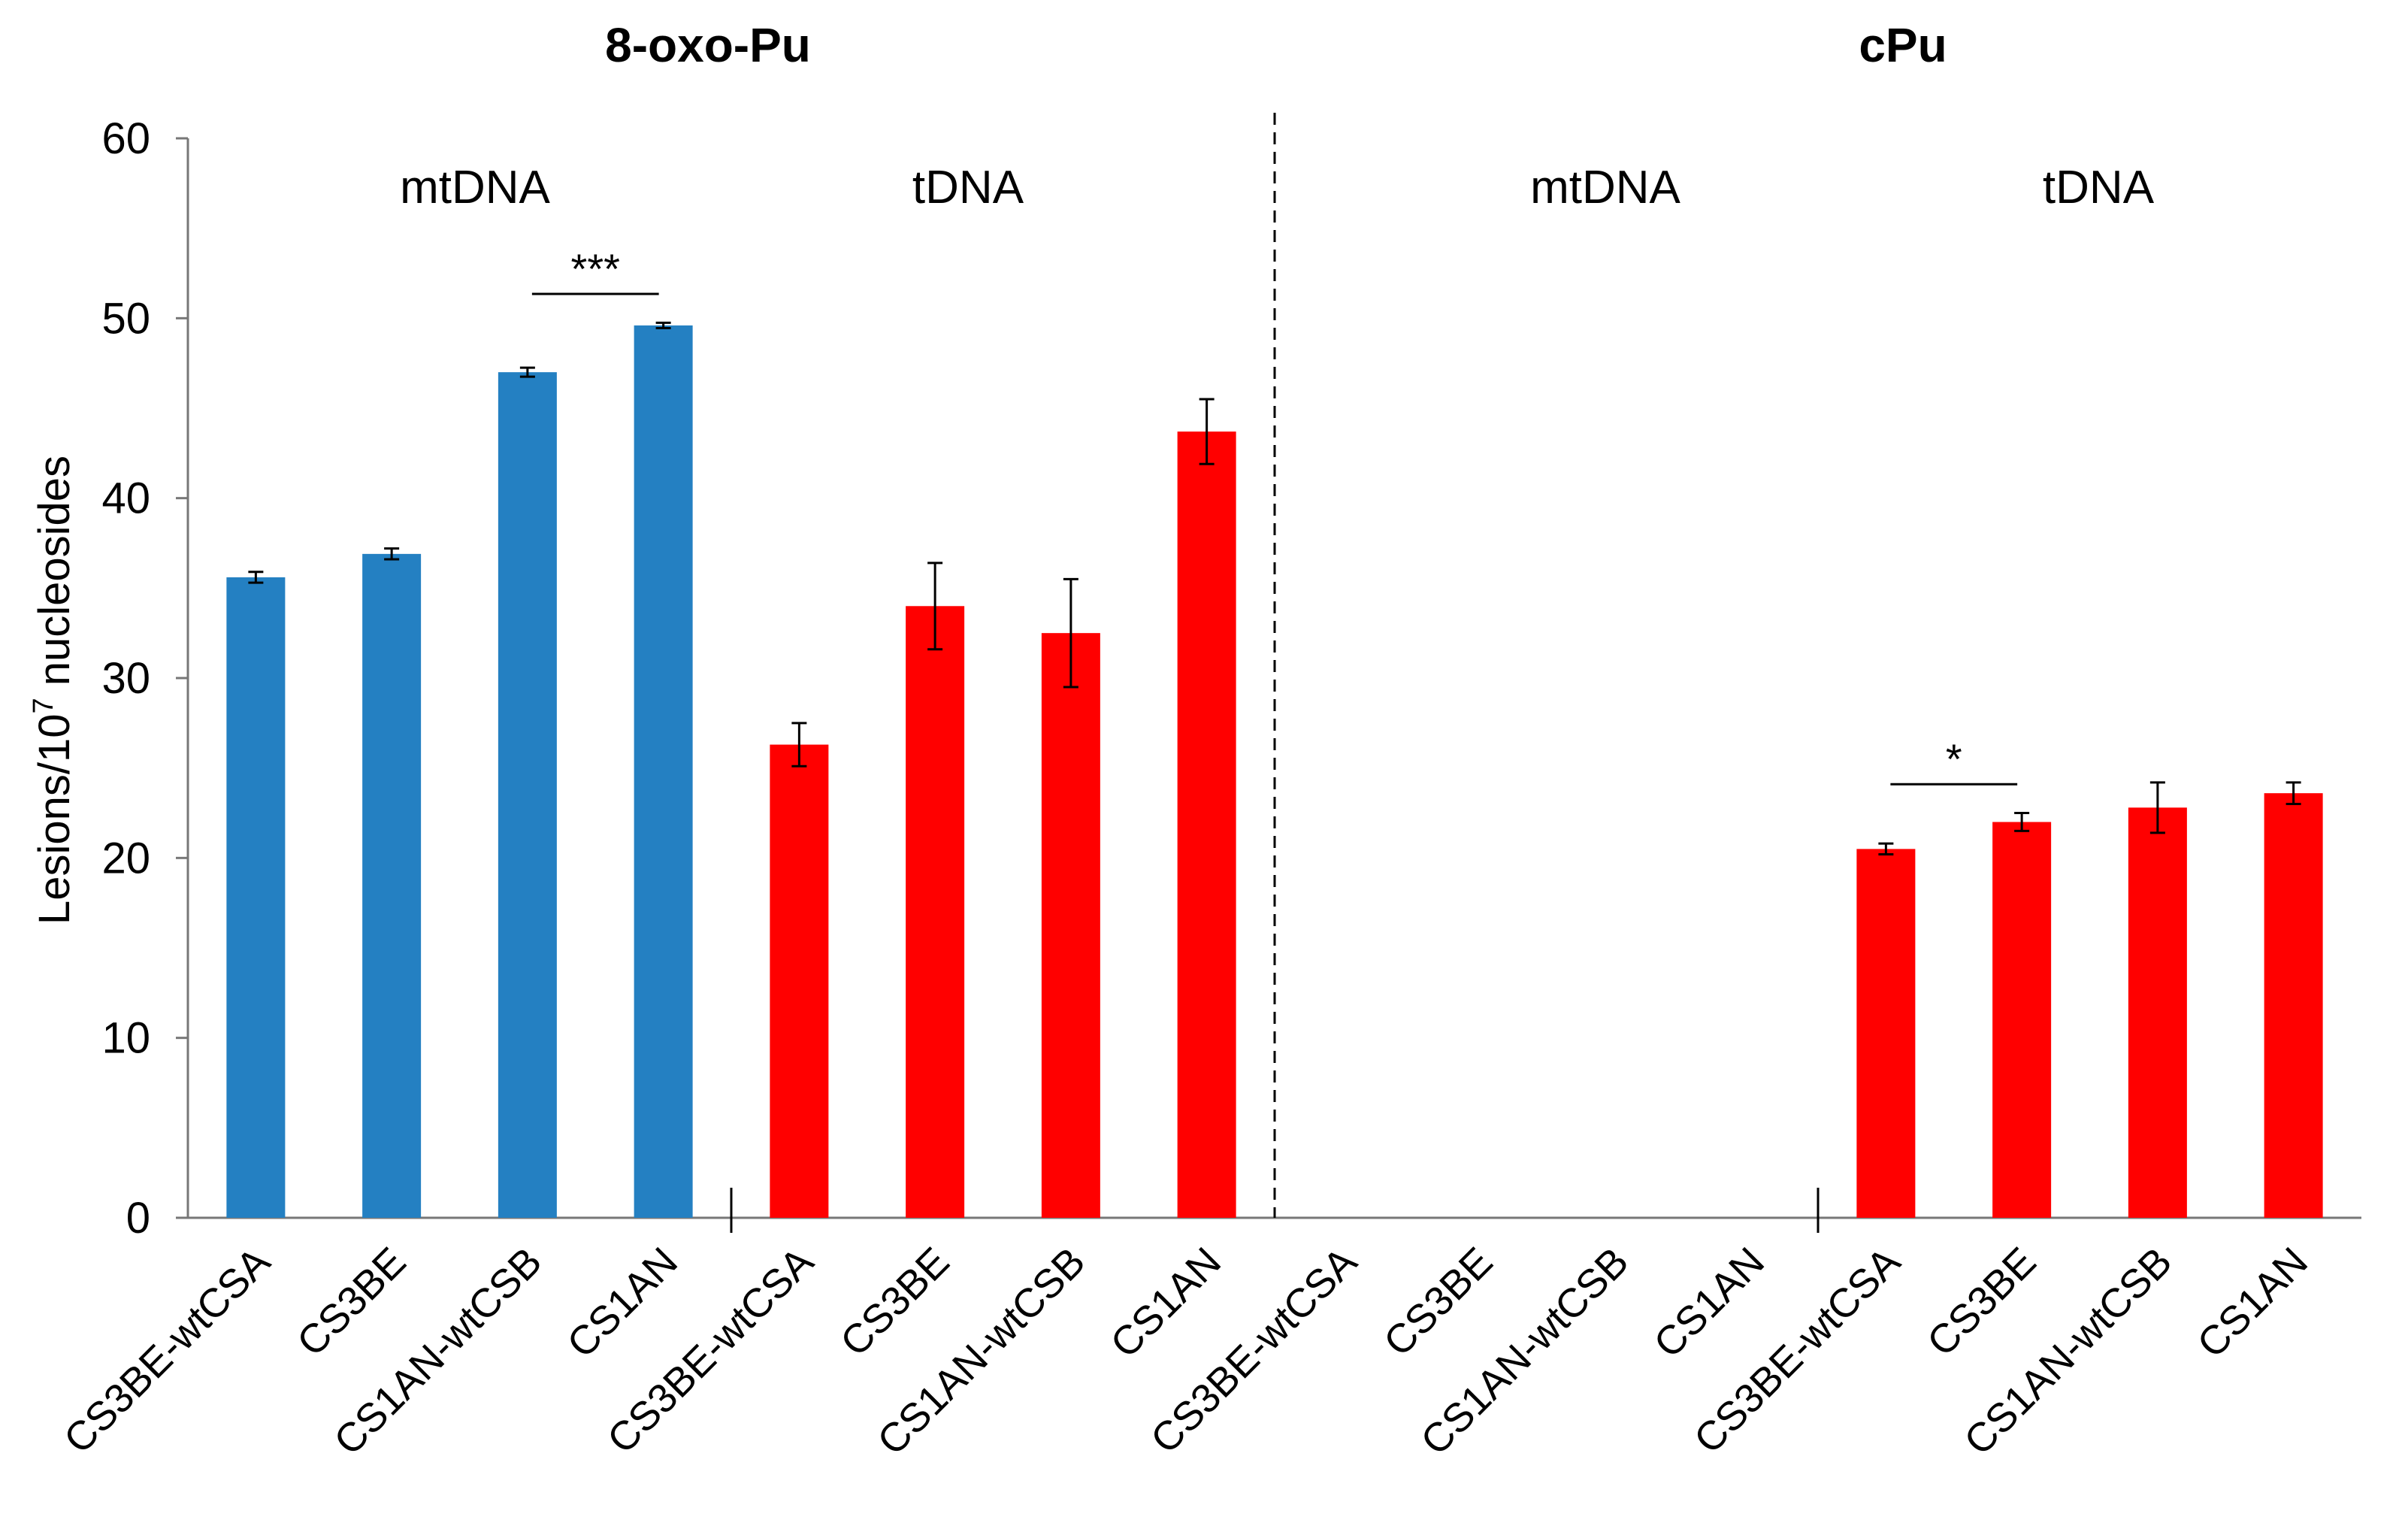  What do you see at coordinates (138, 1218) in the screenshot?
I see `y-tick-label: 0` at bounding box center [138, 1218].